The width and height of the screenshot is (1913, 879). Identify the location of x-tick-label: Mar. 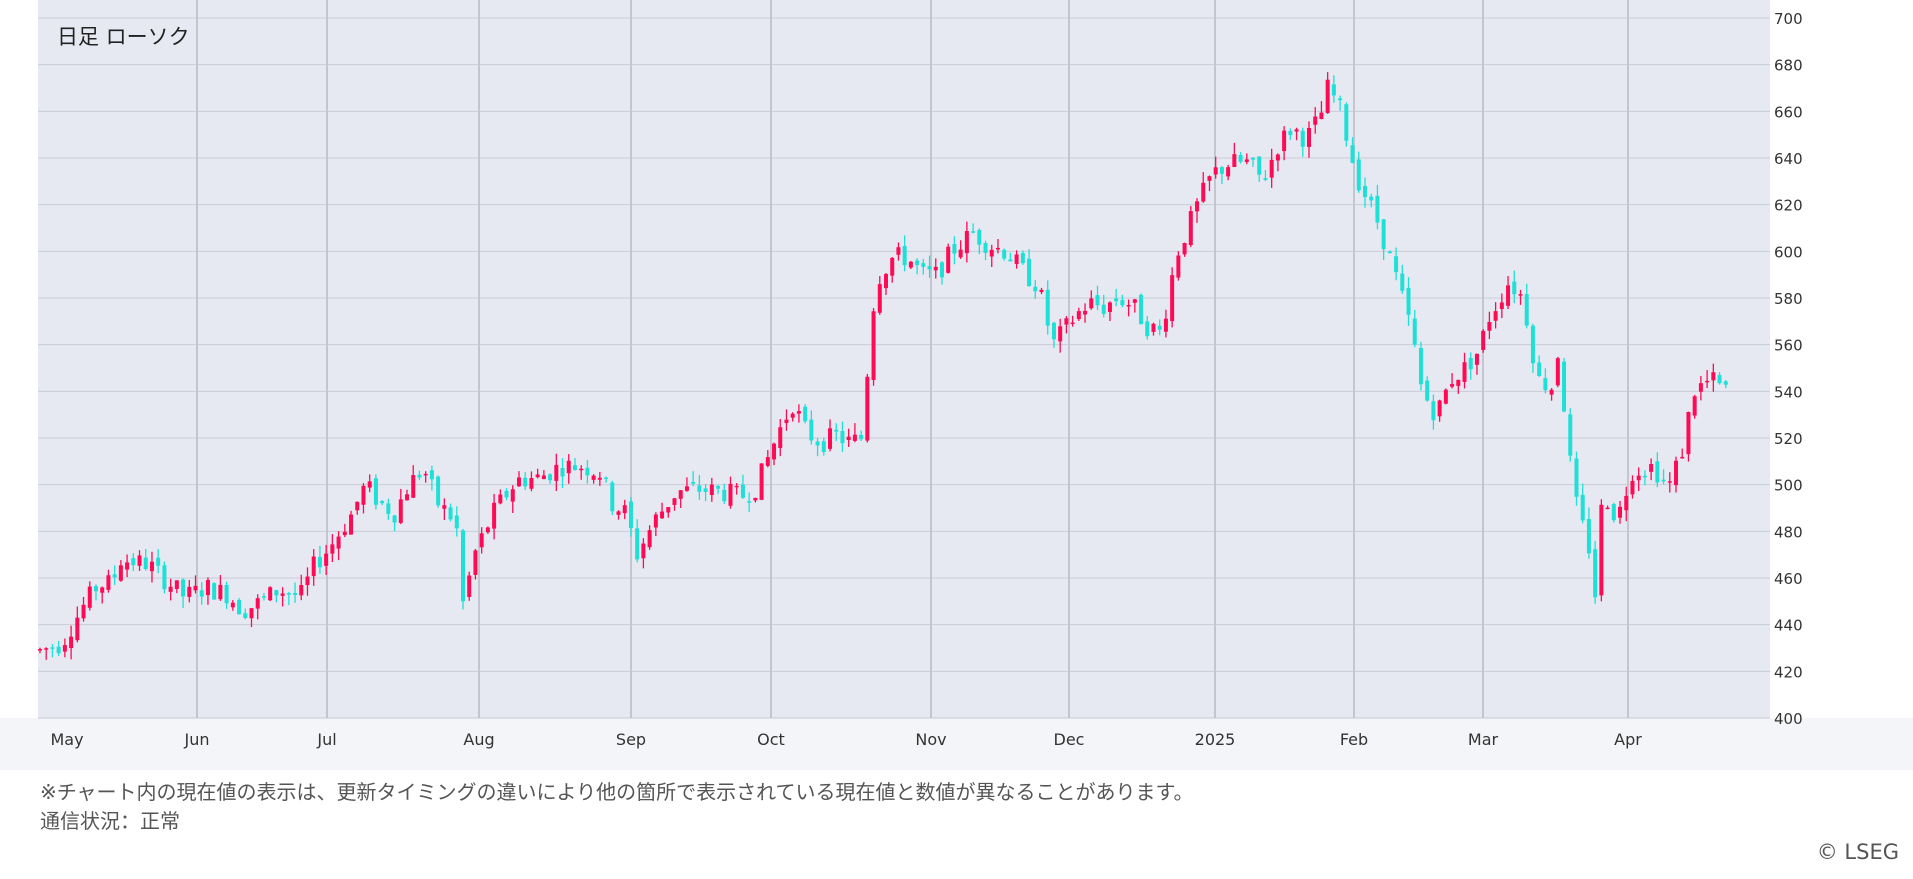
(1483, 739).